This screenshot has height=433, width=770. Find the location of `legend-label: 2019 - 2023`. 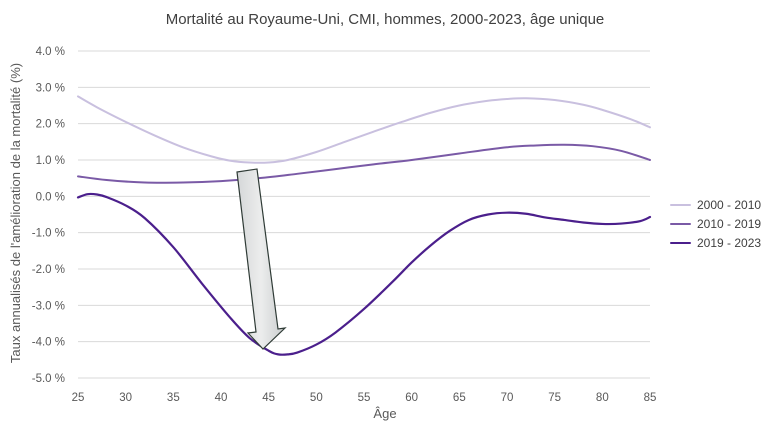

legend-label: 2019 - 2023 is located at coordinates (729, 243).